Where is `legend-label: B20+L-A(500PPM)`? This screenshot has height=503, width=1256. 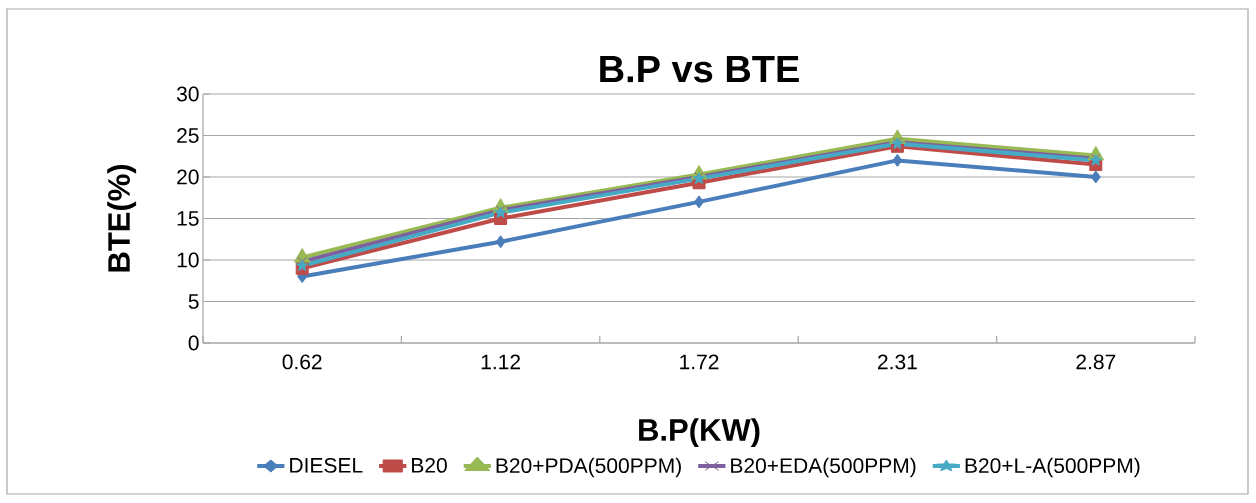
legend-label: B20+L-A(500PPM) is located at coordinates (1052, 467).